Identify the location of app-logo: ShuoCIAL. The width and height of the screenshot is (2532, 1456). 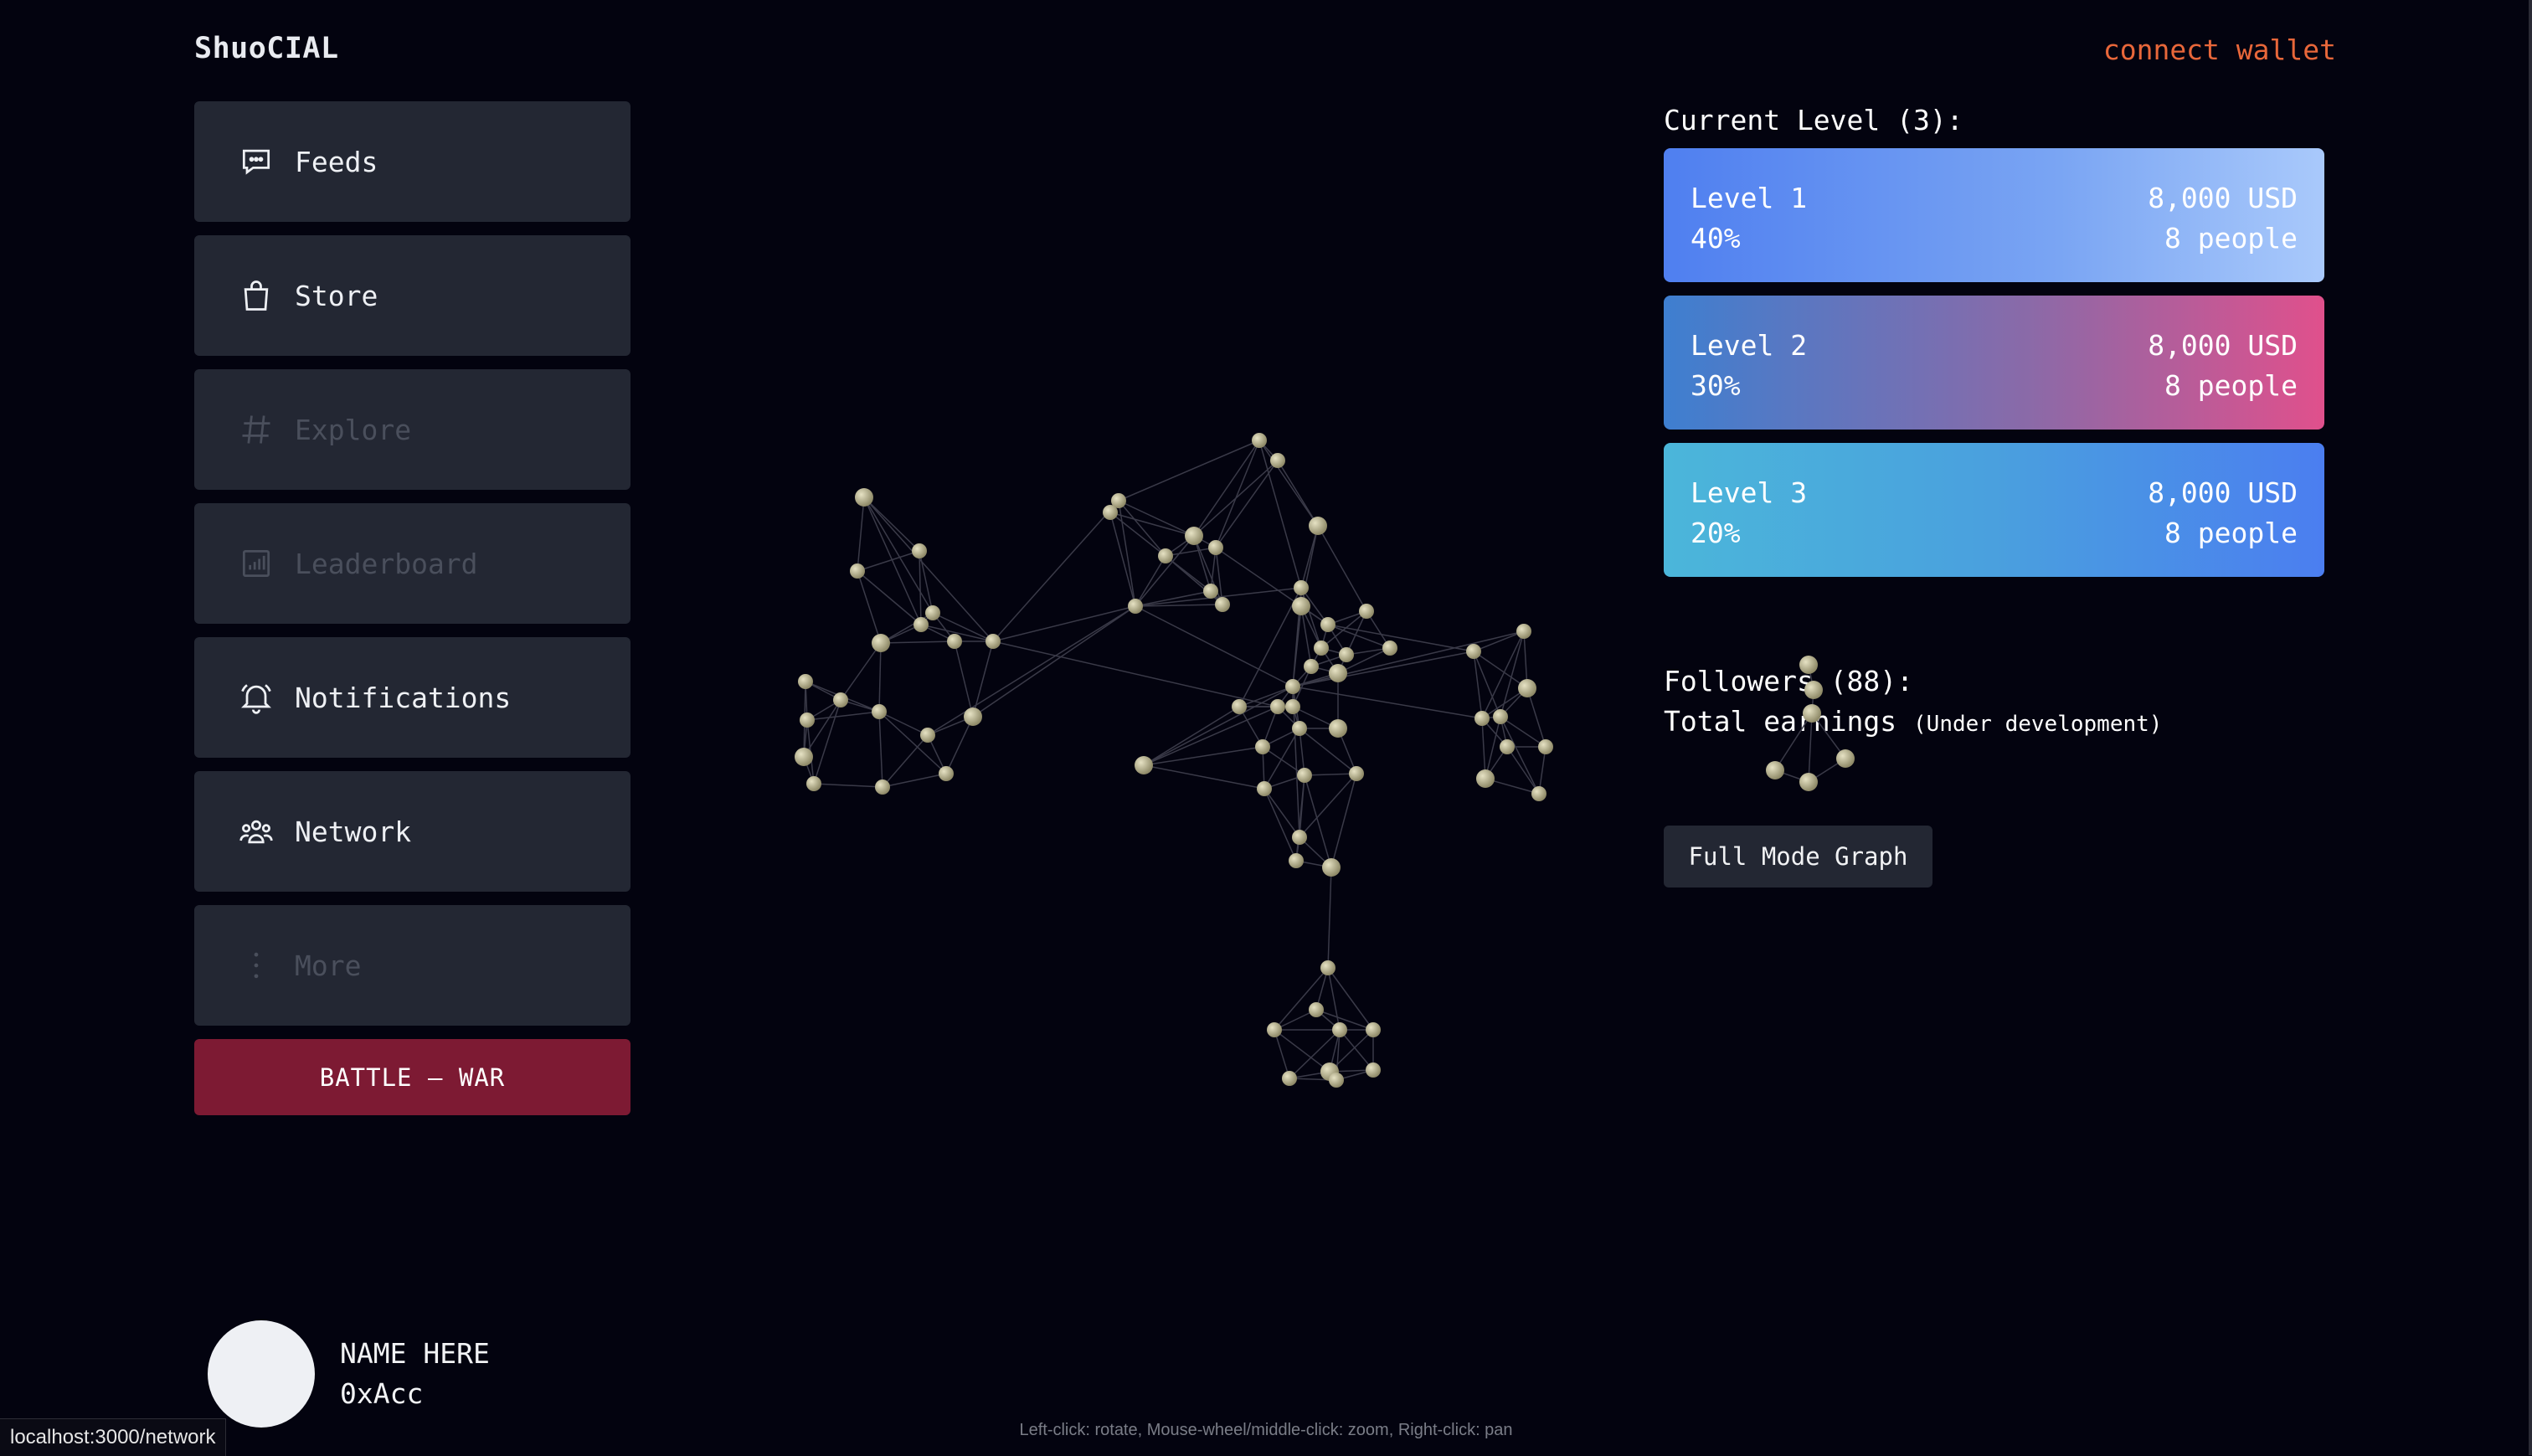
(266, 48).